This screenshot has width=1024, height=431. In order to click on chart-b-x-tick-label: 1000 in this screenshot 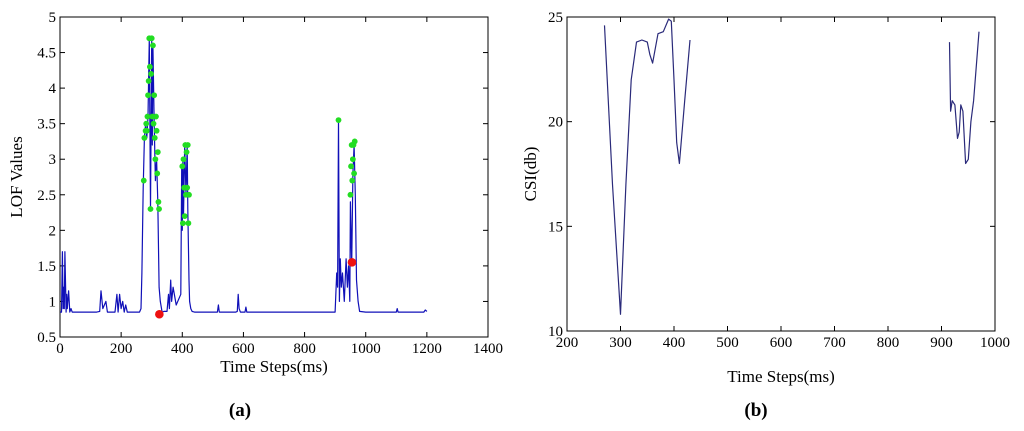, I will do `click(995, 343)`.